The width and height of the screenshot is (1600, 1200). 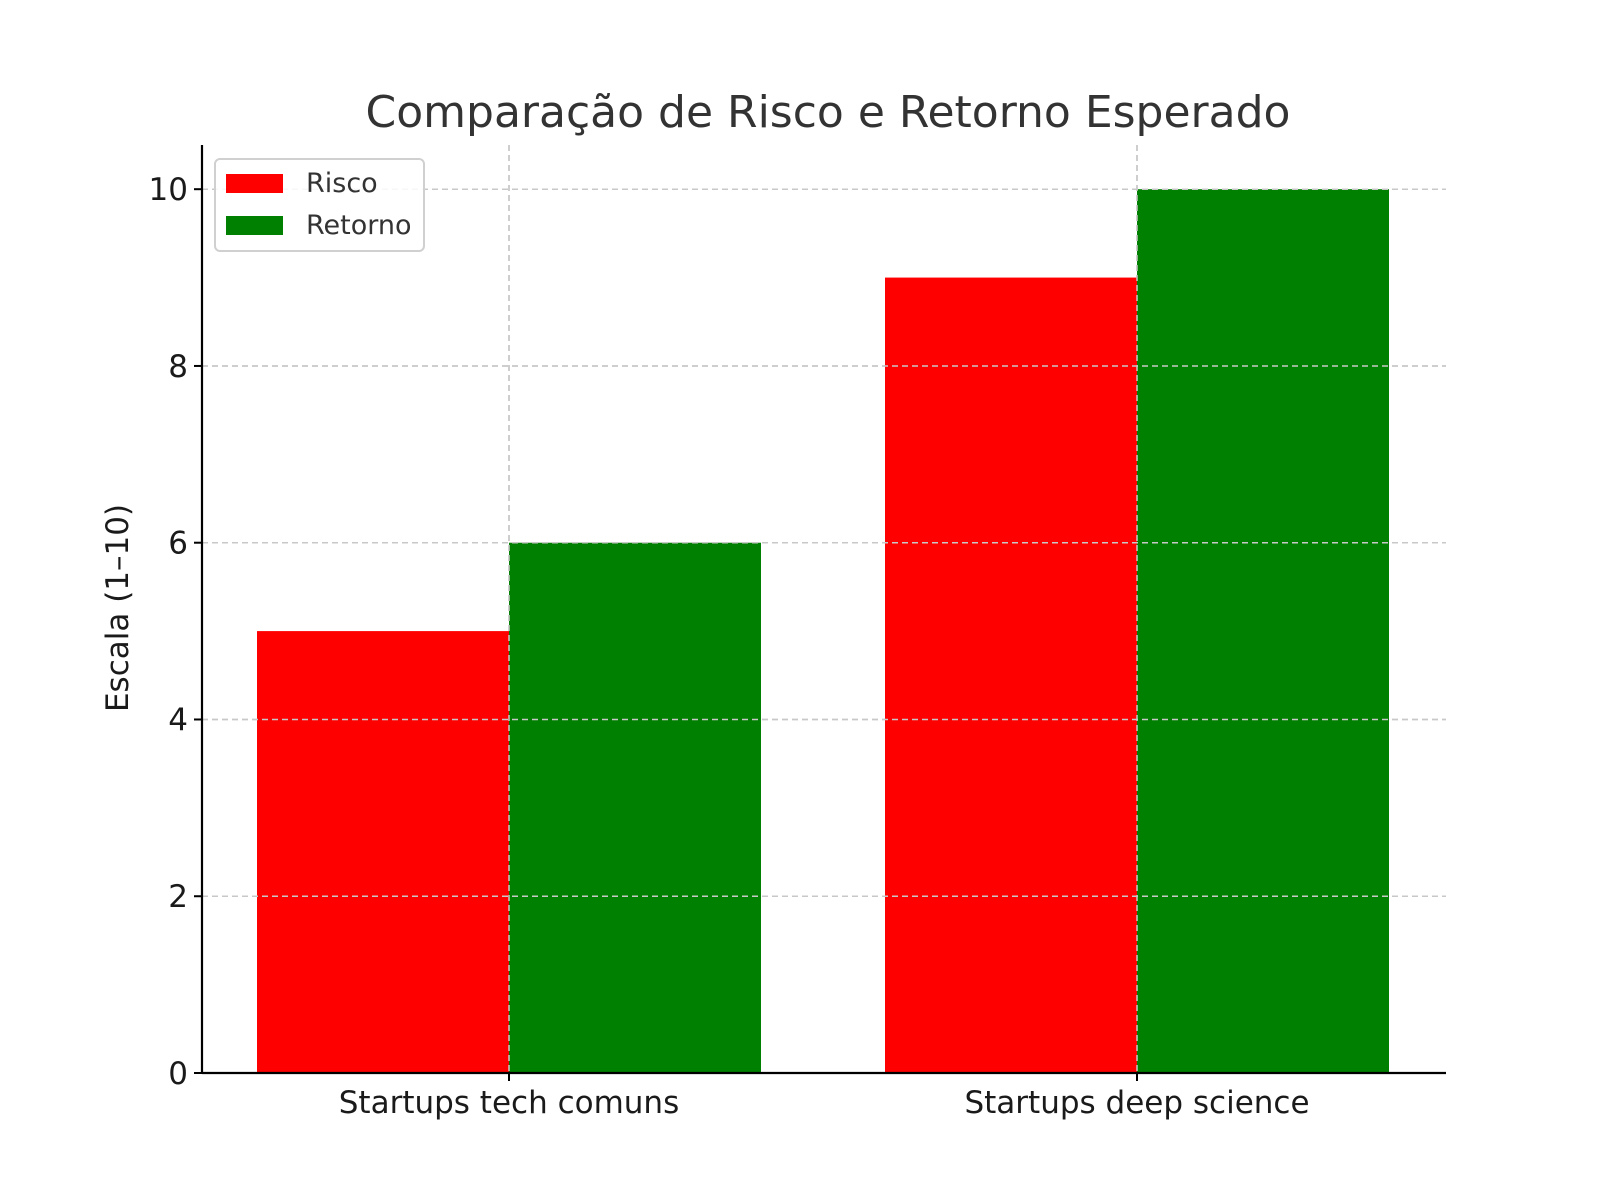 What do you see at coordinates (178, 1074) in the screenshot?
I see `y-tick-label: 0` at bounding box center [178, 1074].